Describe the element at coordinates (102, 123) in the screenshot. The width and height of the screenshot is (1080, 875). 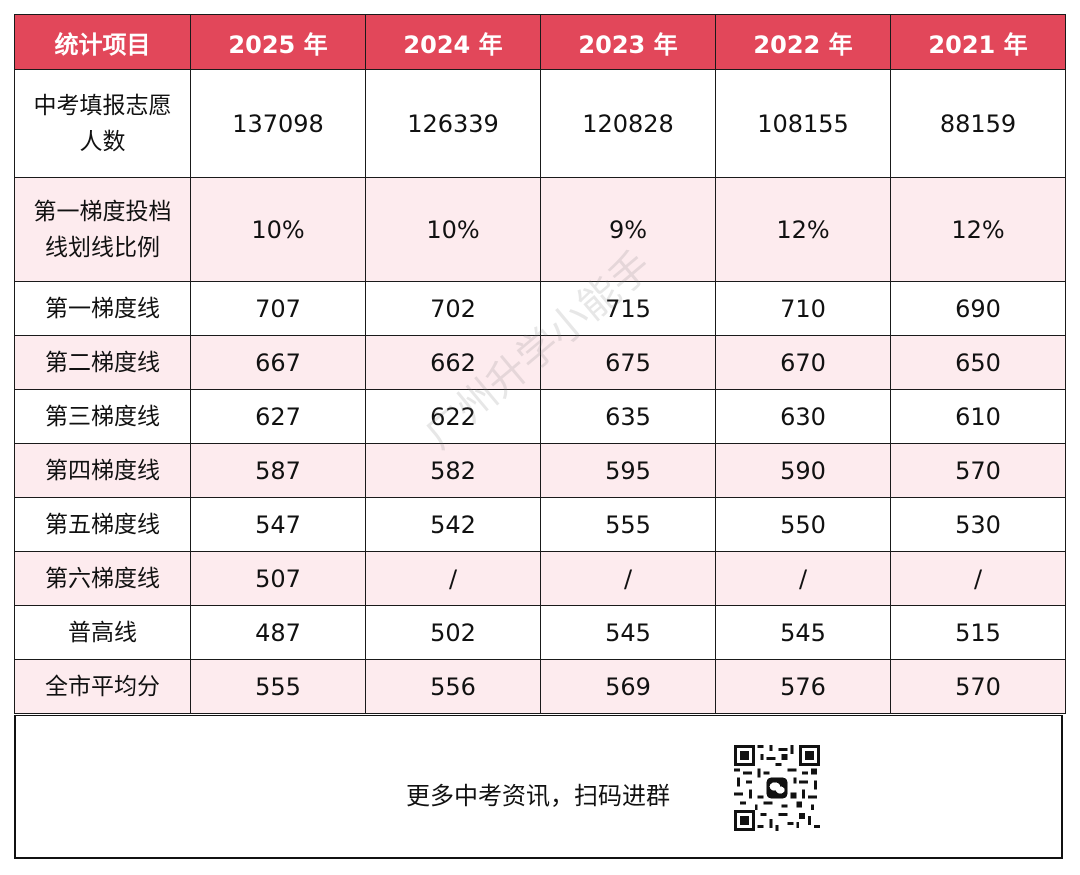
I see `row-label: 中考填报志愿人数` at that location.